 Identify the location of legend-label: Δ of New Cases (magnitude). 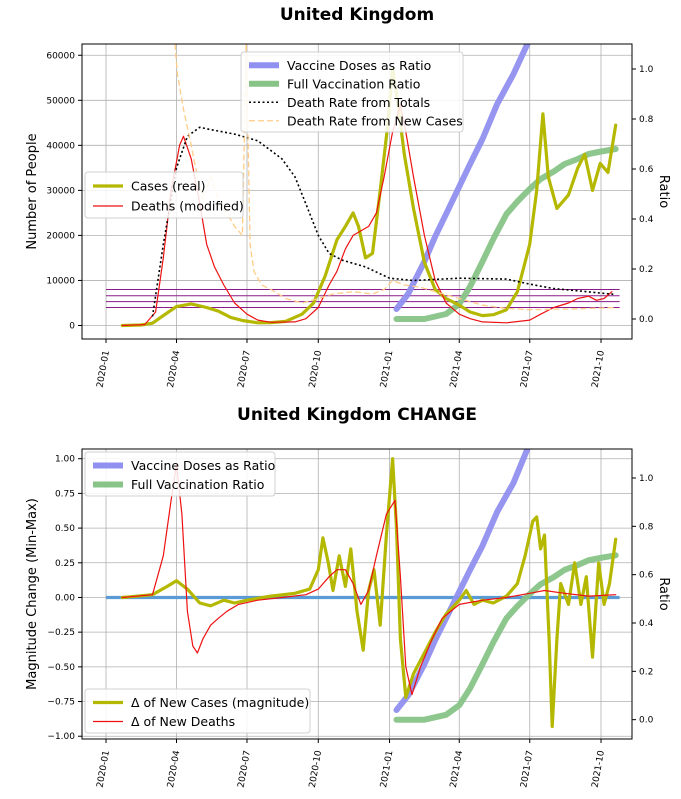
(220, 702).